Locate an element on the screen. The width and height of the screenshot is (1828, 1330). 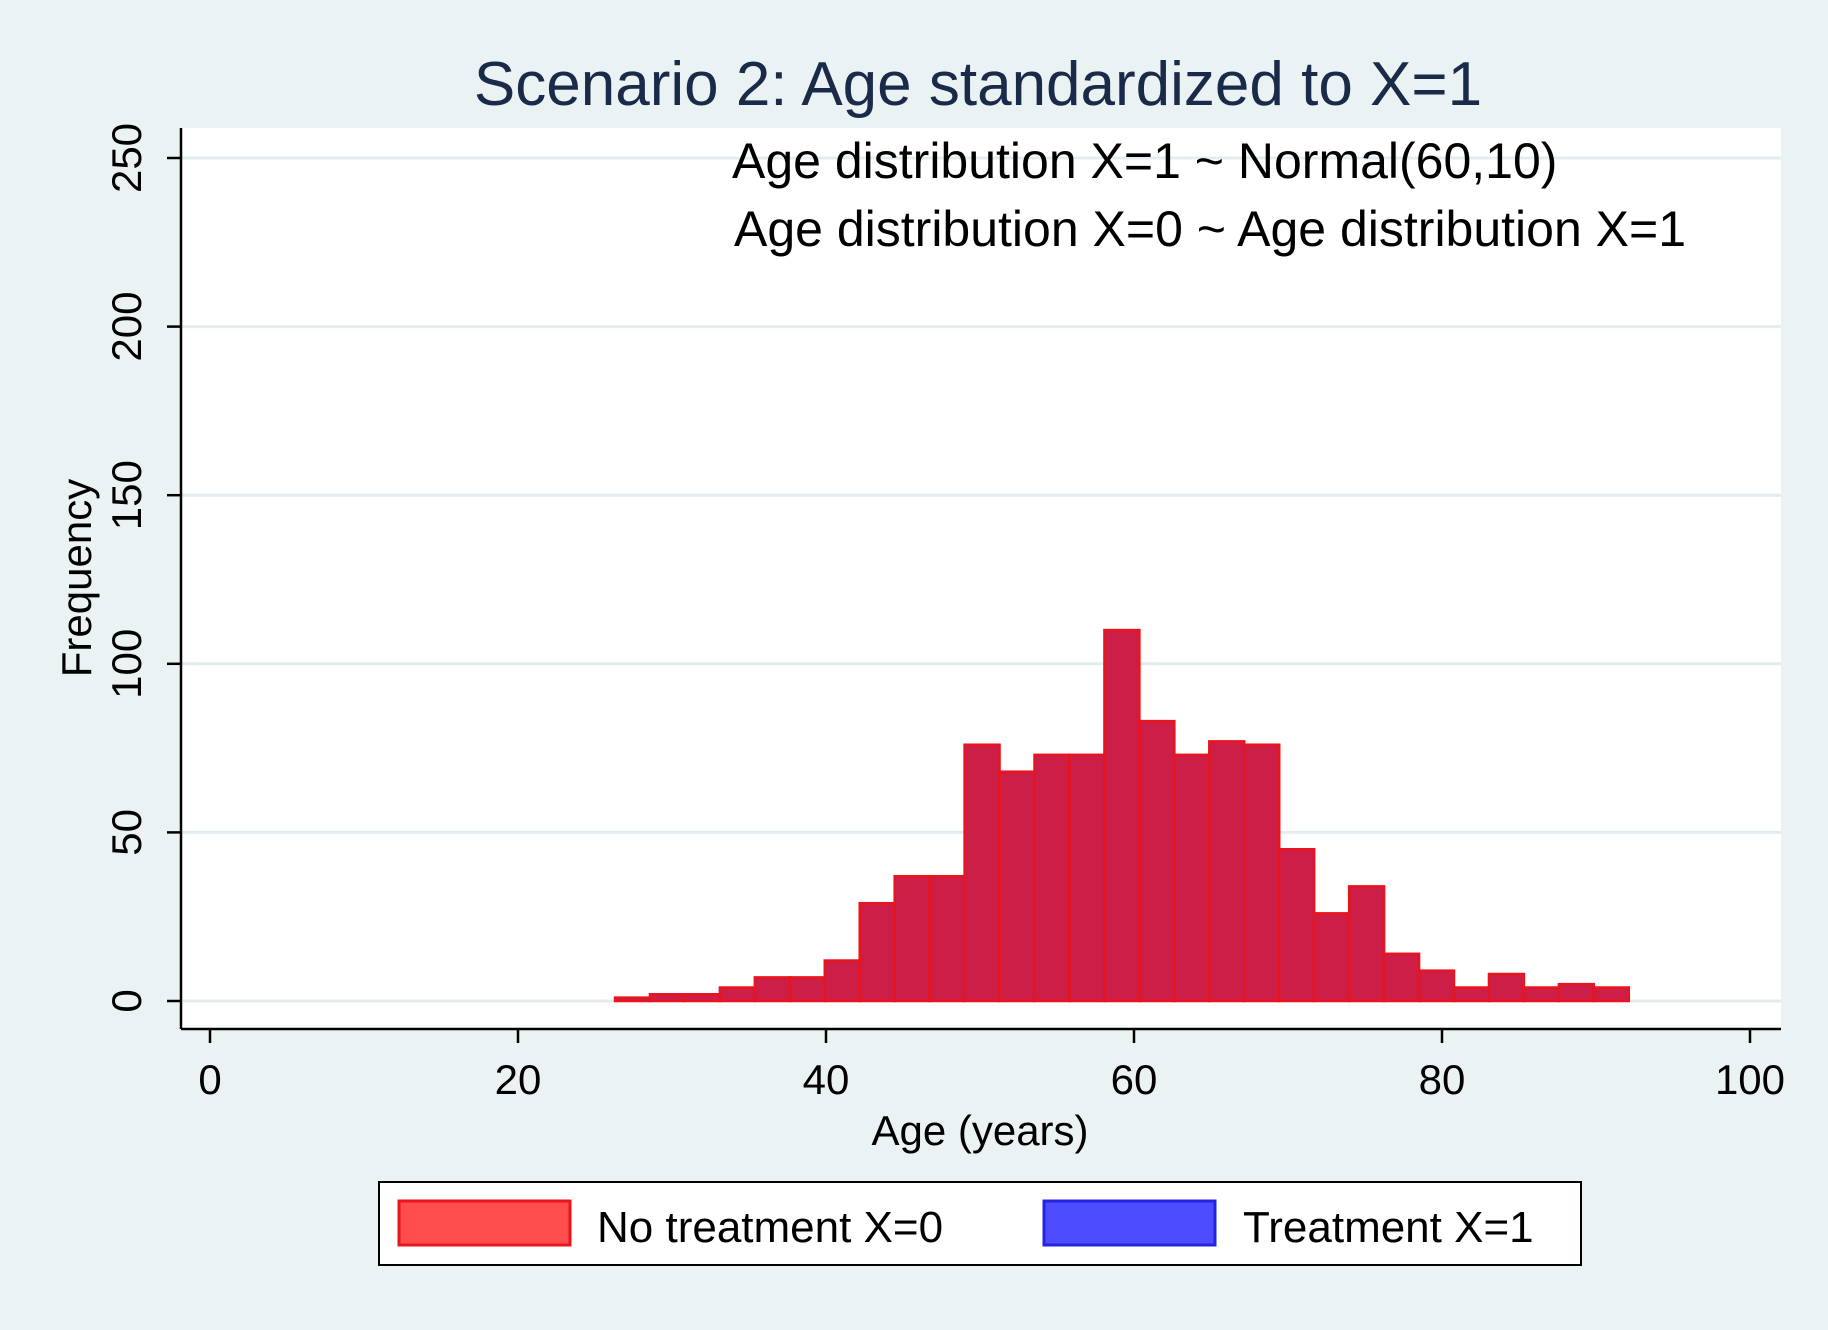
y-ticks: 0 50 100 150 200 250 is located at coordinates (142, 568).